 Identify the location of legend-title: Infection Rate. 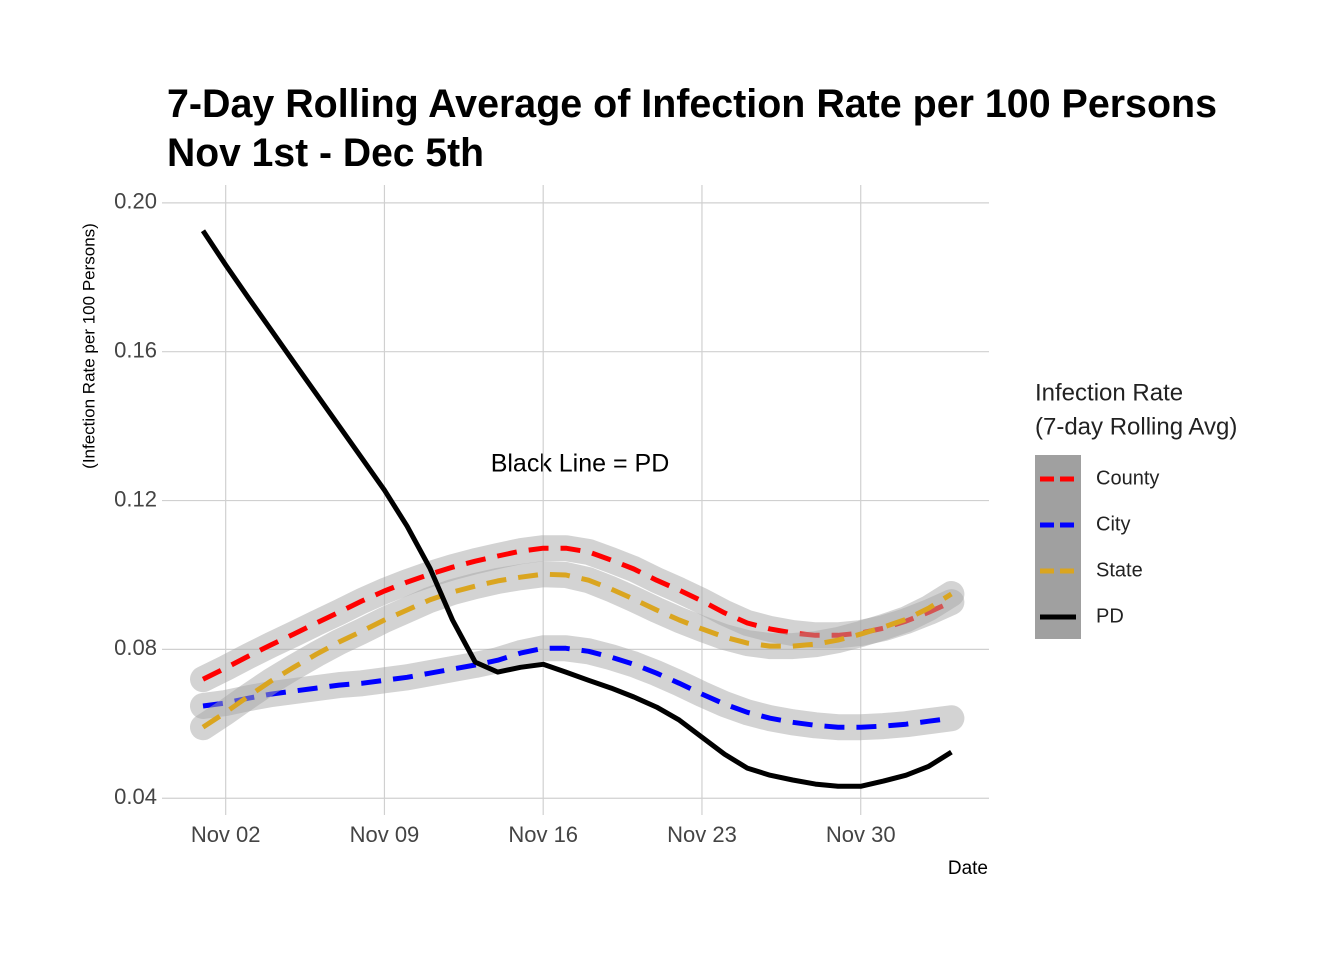
(1109, 392).